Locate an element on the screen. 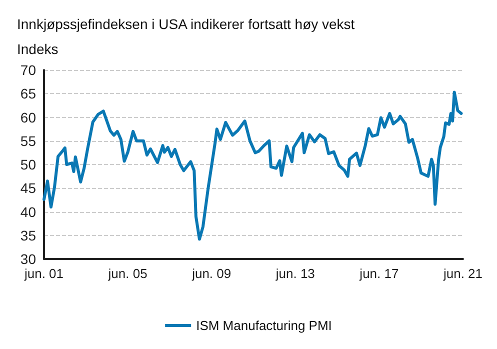  y-tick-label: 45 is located at coordinates (28, 188).